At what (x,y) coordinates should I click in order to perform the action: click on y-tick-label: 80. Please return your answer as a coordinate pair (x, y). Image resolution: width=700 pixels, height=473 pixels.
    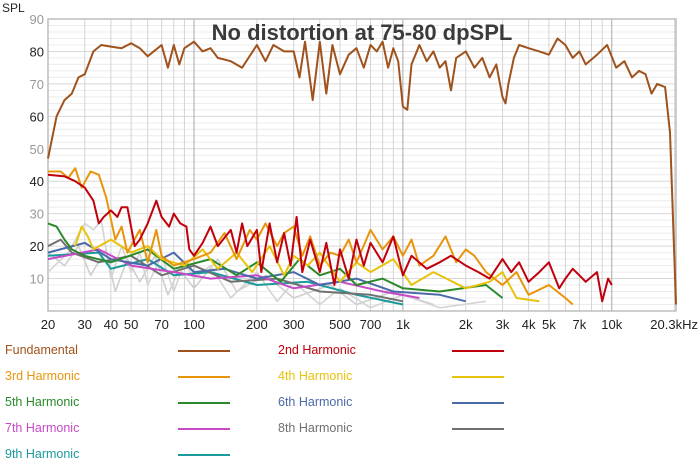
    Looking at the image, I should click on (37, 51).